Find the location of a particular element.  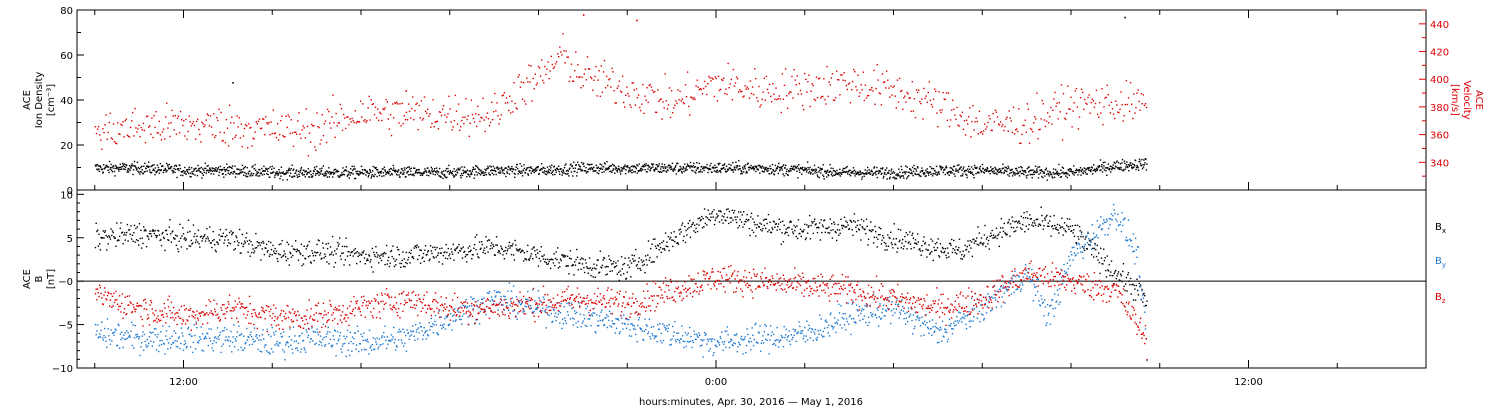

data-point-s0-1923 is located at coordinates (1034, 174).